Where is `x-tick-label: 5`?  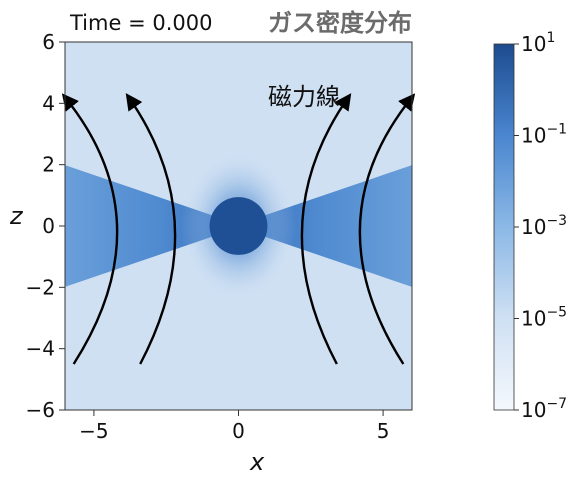
x-tick-label: 5 is located at coordinates (383, 431).